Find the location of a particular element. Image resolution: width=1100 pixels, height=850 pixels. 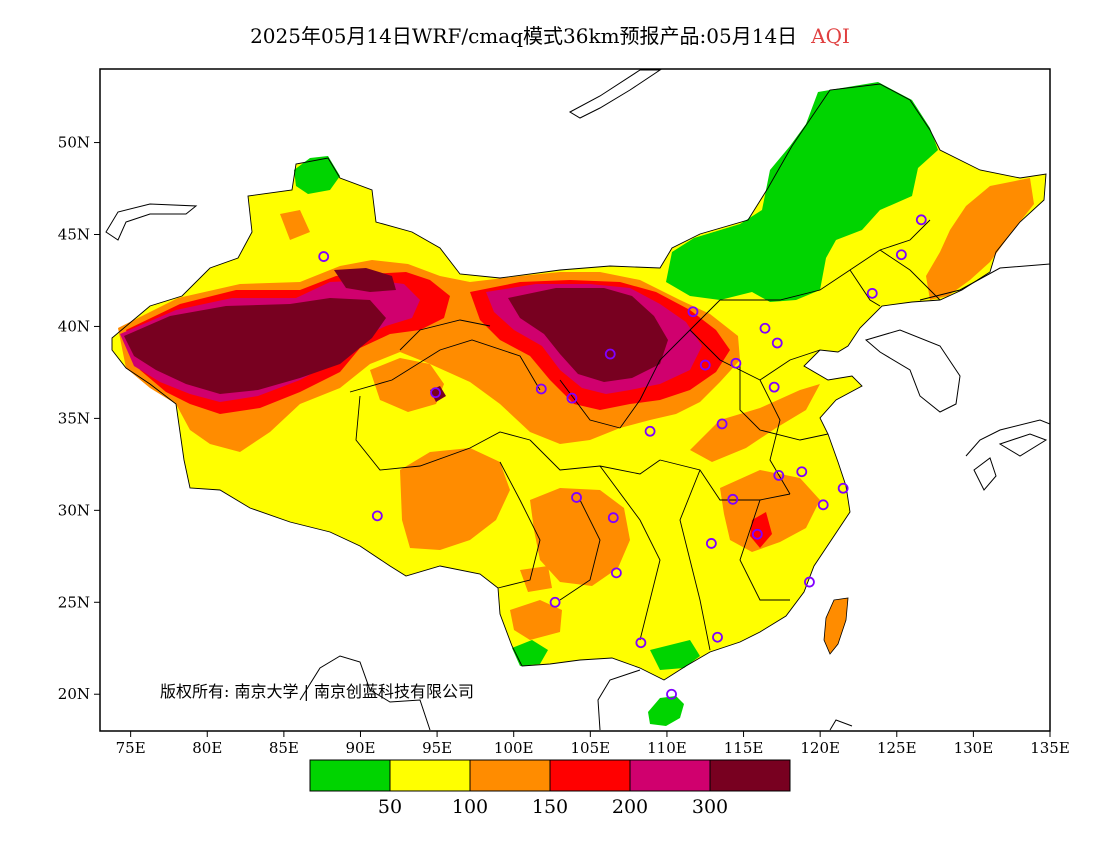

title-text: 2025年05月14日WRF/cmaq模式36km预报产品:05月14日 is located at coordinates (524, 36).